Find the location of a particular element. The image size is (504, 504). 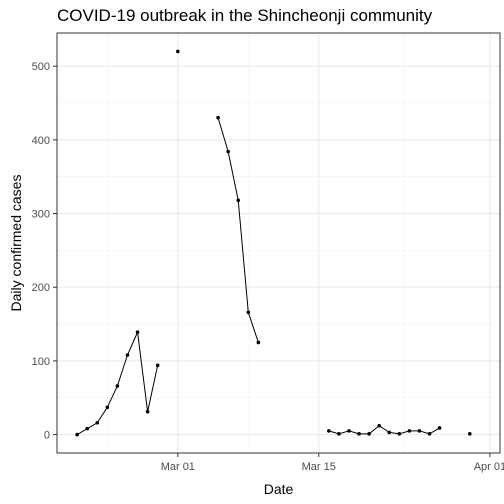

x-tick-label: Mar 01 is located at coordinates (178, 467).